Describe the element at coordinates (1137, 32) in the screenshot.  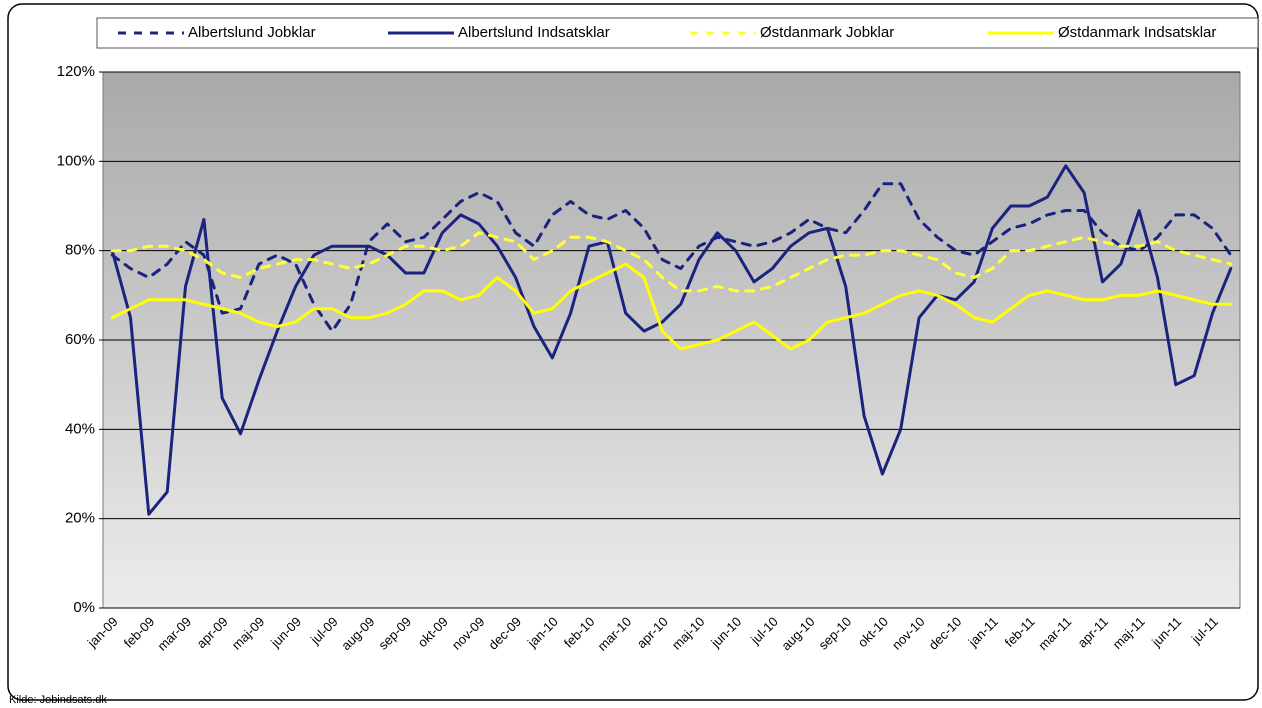
I see `legend-label: Østdanmark Indsatsklar` at that location.